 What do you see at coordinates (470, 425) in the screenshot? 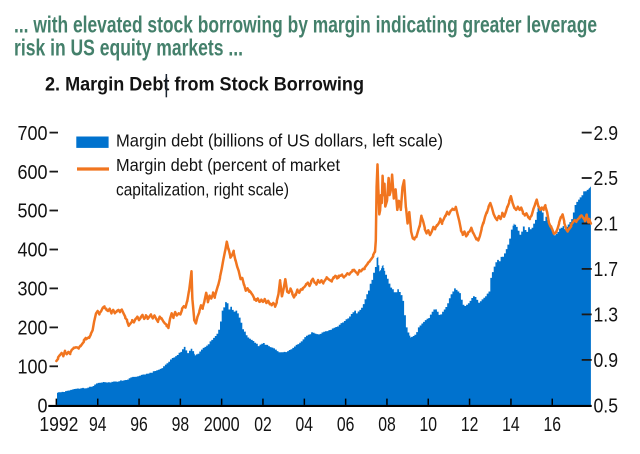
I see `svg-text: 12` at bounding box center [470, 425].